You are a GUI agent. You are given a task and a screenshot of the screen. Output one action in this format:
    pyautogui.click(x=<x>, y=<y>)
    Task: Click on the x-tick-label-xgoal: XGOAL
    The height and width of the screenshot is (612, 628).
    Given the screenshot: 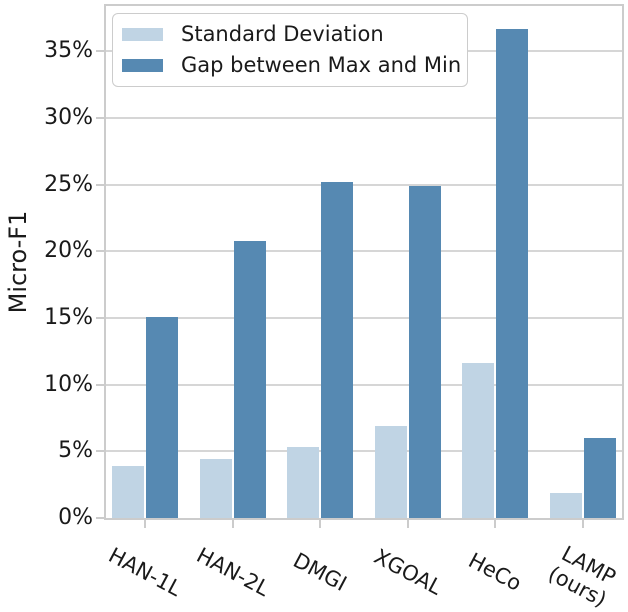 What is the action you would take?
    pyautogui.click(x=407, y=572)
    